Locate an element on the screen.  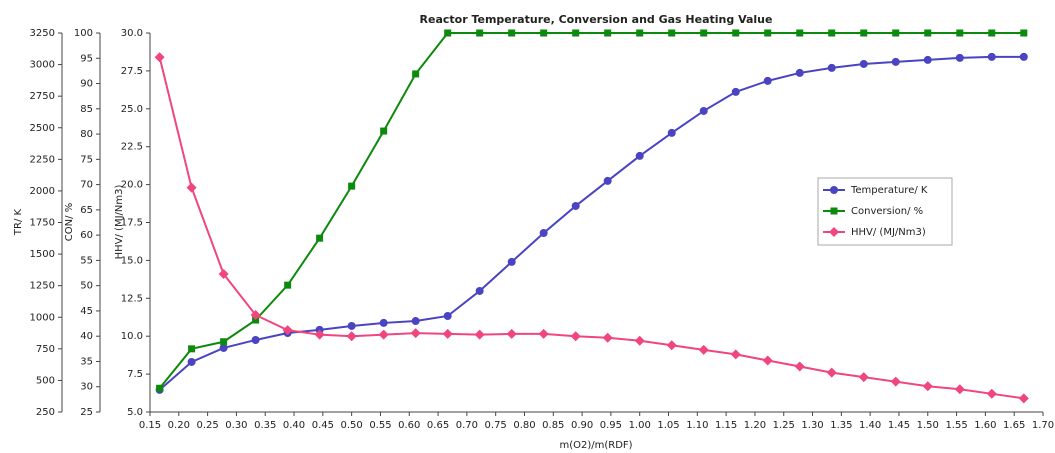
y-tick-label: 1250 is located at coordinates (42, 286).